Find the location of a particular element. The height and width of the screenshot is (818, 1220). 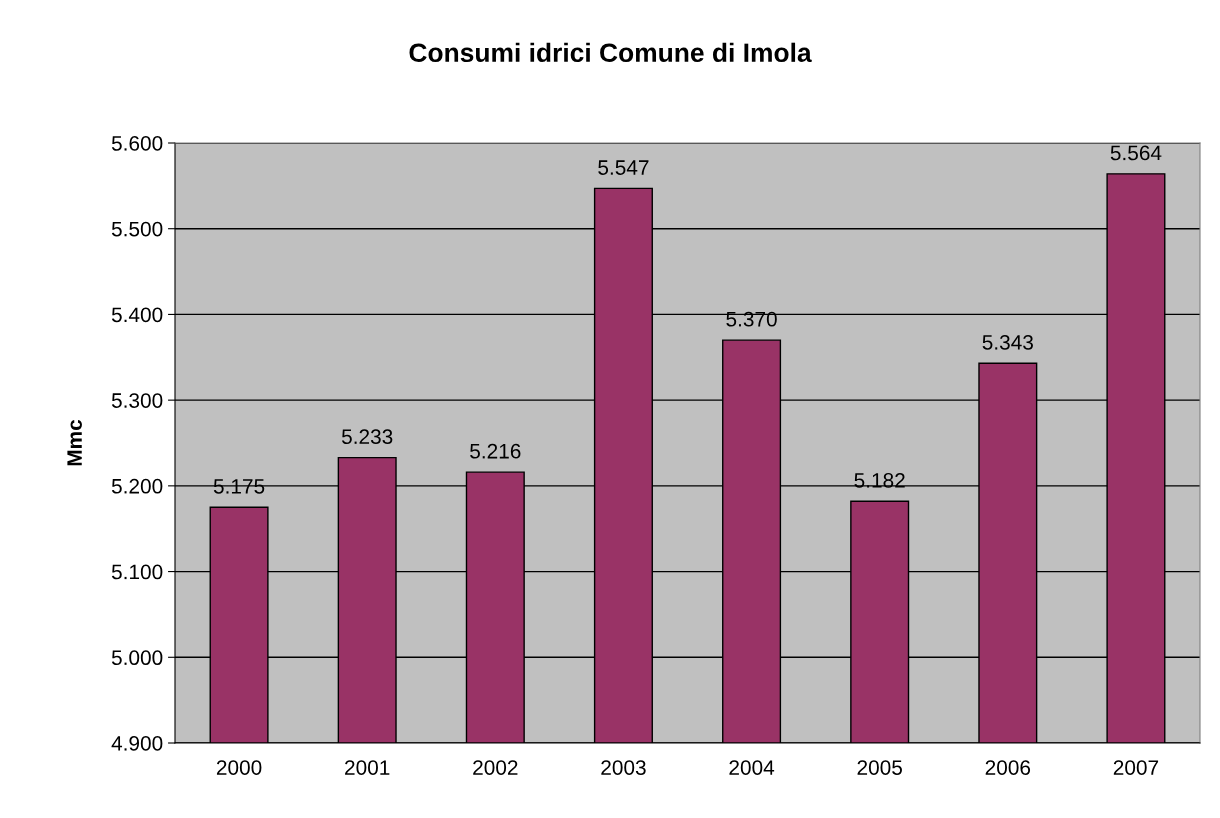

y-tick-label: 5.200 is located at coordinates (137, 486).